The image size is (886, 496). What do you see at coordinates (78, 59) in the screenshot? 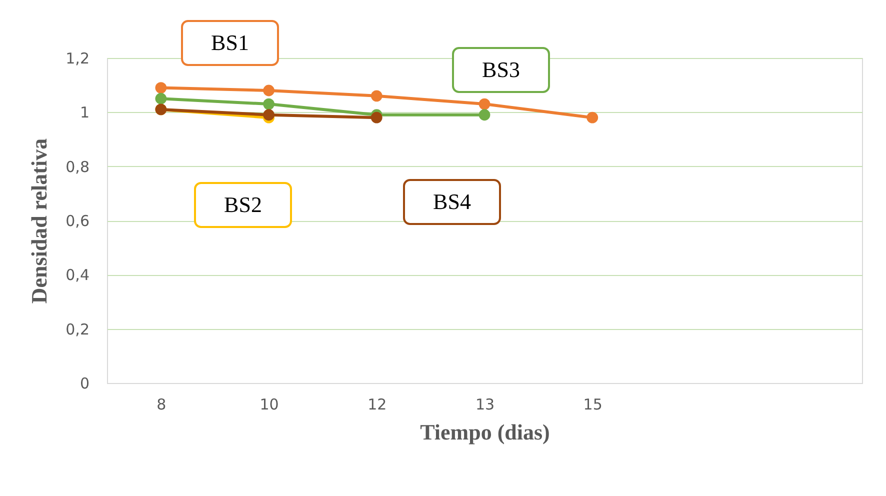
I see `y-tick-label: 1,2` at bounding box center [78, 59].